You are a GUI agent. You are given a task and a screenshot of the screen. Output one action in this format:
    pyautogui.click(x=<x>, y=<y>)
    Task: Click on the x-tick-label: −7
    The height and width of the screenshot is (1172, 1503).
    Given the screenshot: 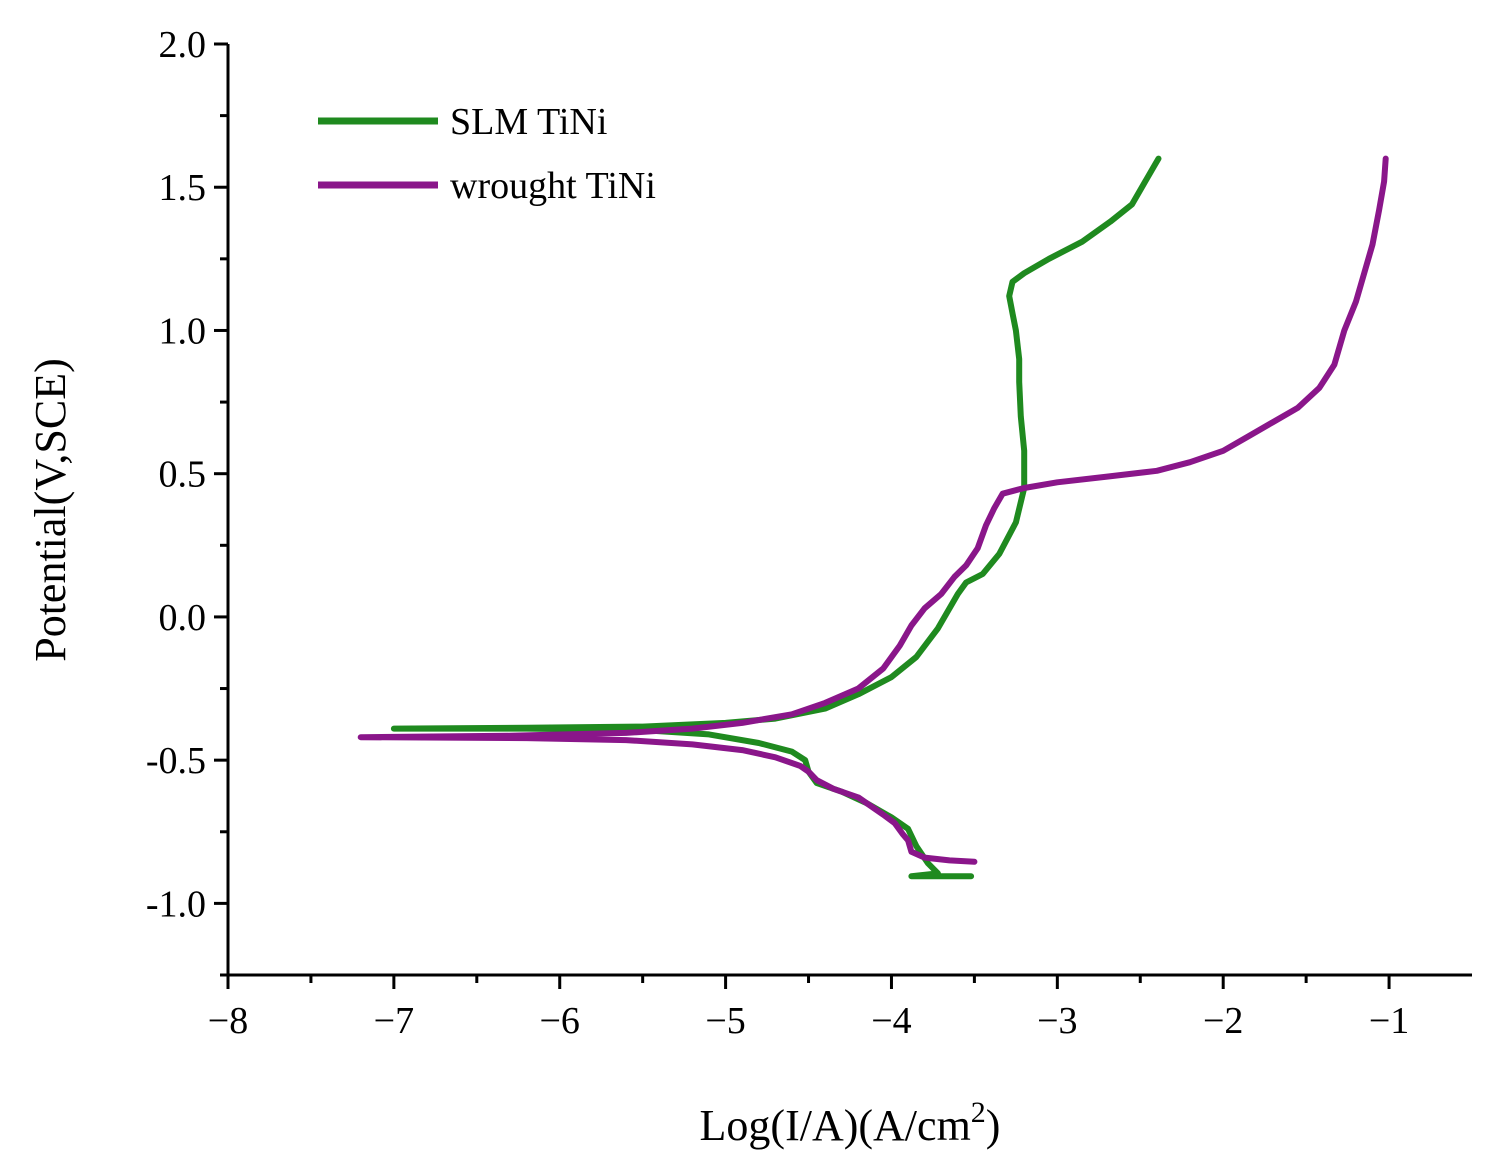 What is the action you would take?
    pyautogui.click(x=394, y=1021)
    